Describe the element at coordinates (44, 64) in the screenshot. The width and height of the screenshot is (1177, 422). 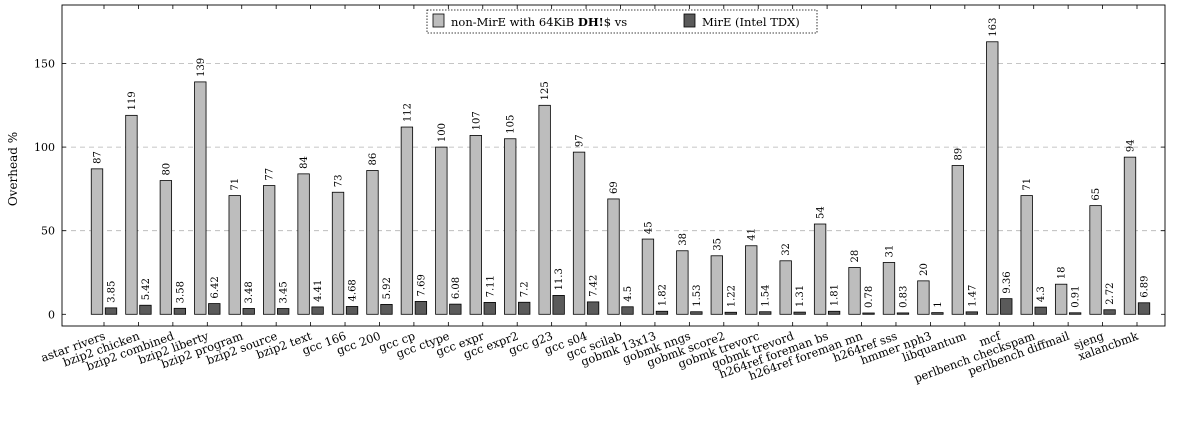
I see `y-tick-label-150: 150` at that location.